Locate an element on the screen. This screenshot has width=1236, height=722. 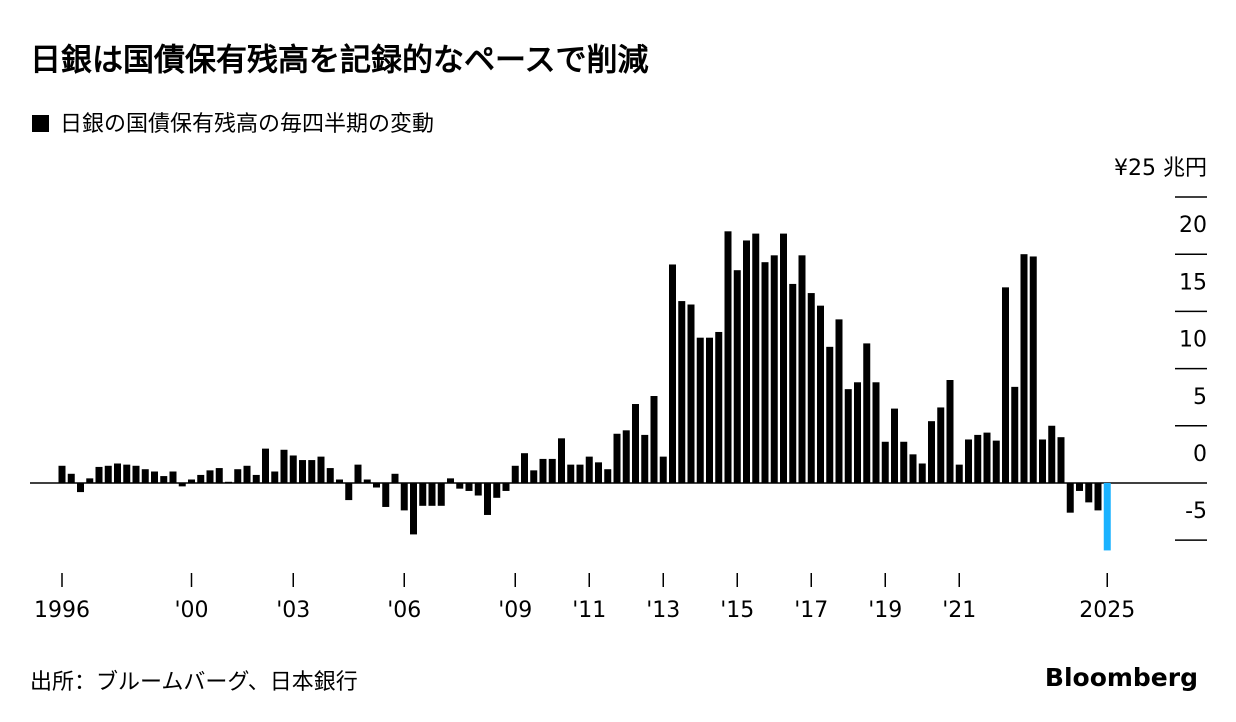
source: 出所：ブルームバーグ、日本銀行 is located at coordinates (194, 682).